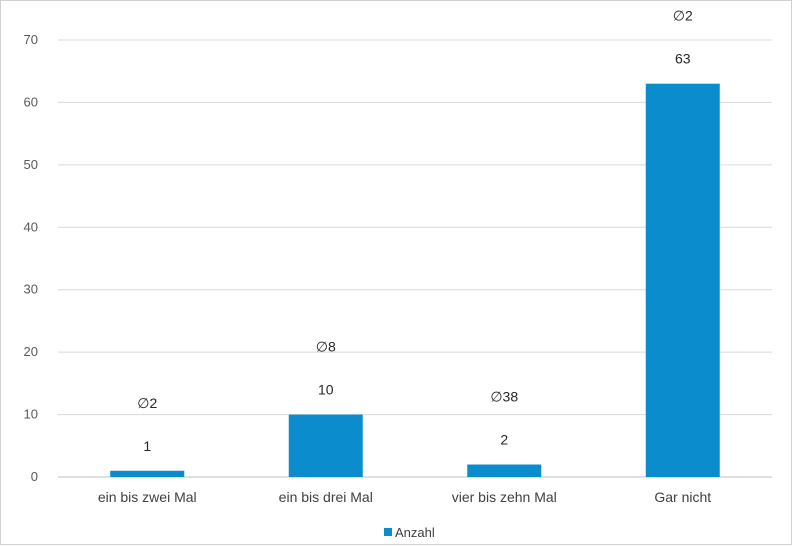  I want to click on y-tick-label: 30, so click(31, 289).